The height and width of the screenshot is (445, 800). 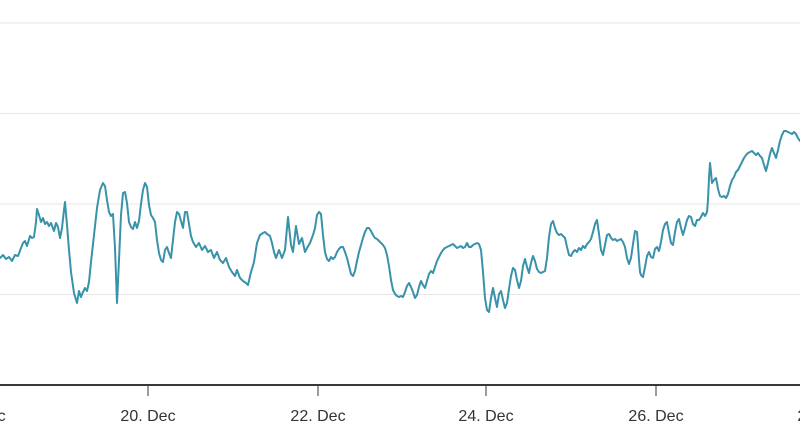 I want to click on x-axis-label: 22. Dec, so click(x=317, y=416).